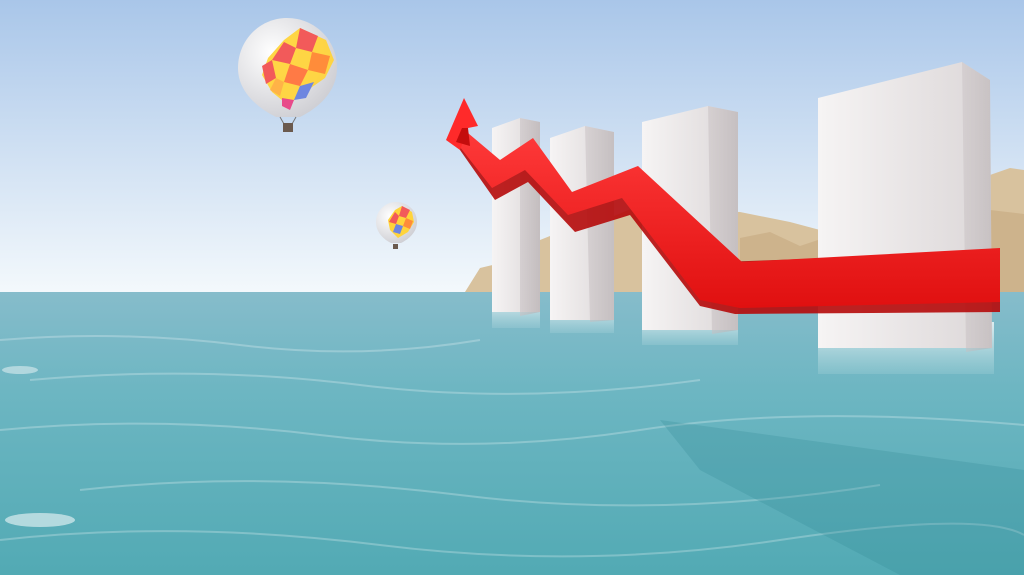 The height and width of the screenshot is (575, 1024). Describe the element at coordinates (842, 497) in the screenshot. I see `pillar-shadow` at that location.